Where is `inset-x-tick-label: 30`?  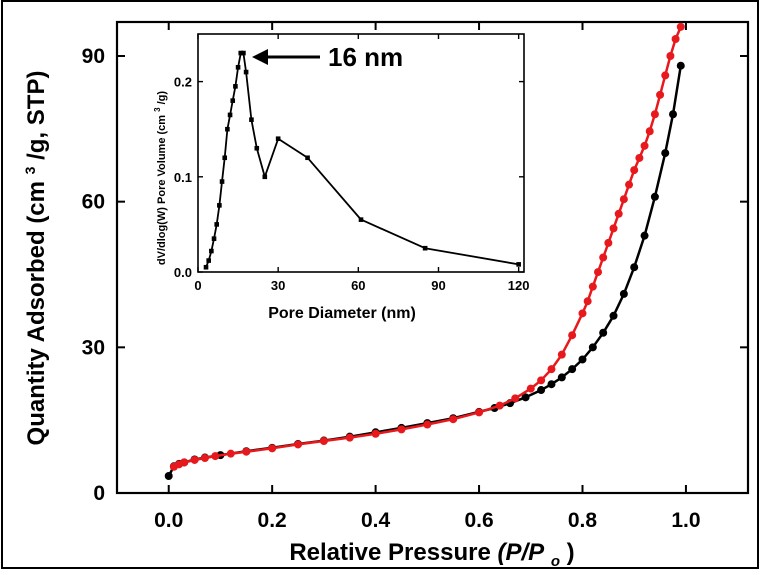 inset-x-tick-label: 30 is located at coordinates (278, 285).